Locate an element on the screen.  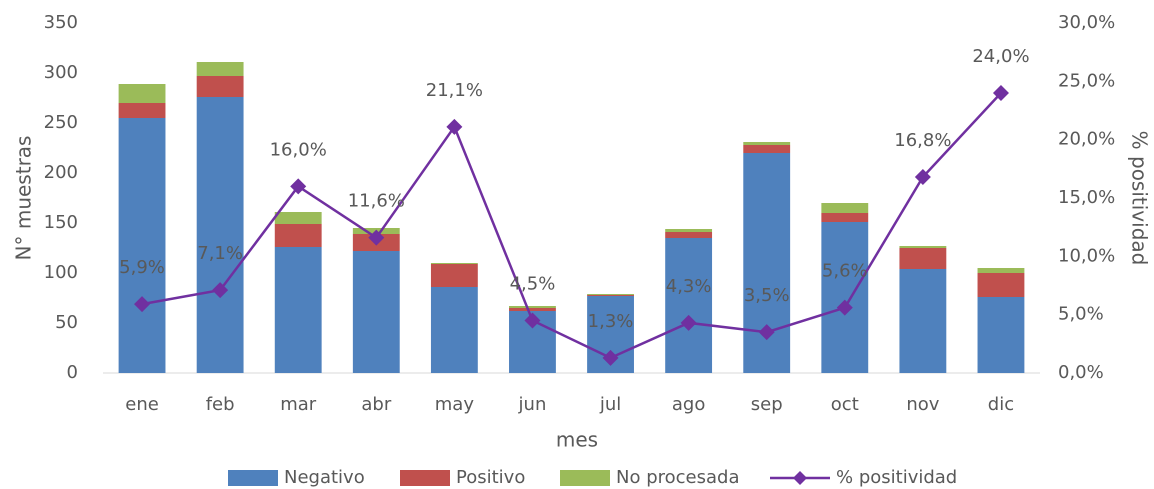
y-axis-title: N° muestras is located at coordinates (24, 198).